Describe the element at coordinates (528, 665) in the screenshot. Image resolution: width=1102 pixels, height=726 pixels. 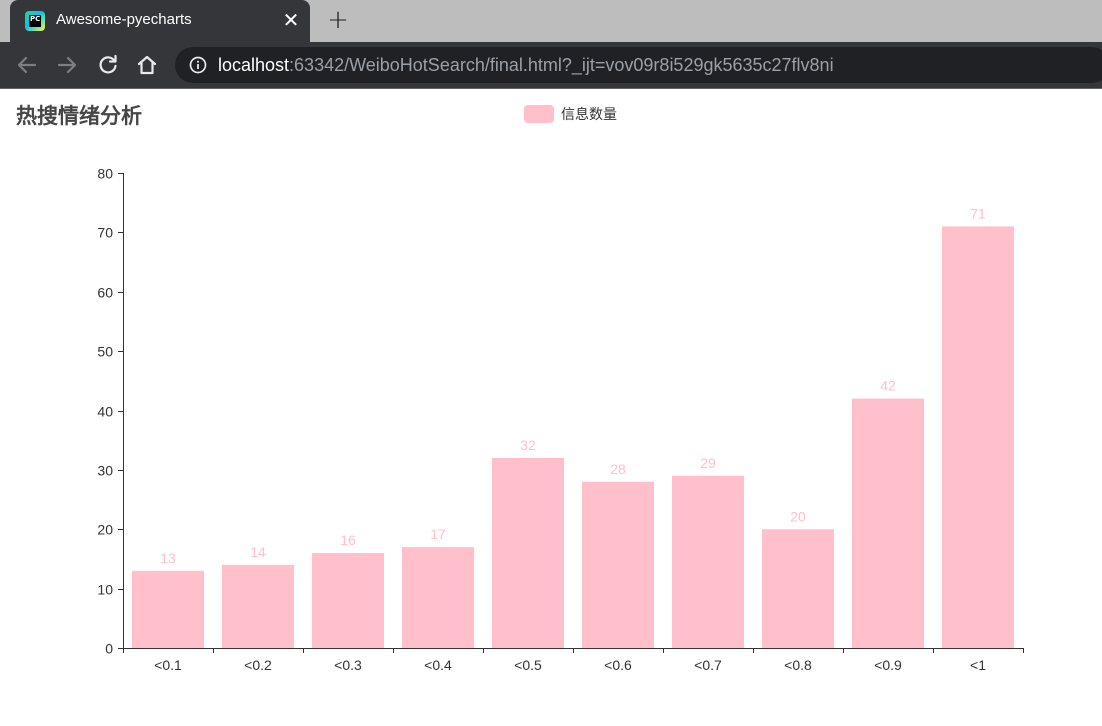
I see `x-tick-label: <0.5` at that location.